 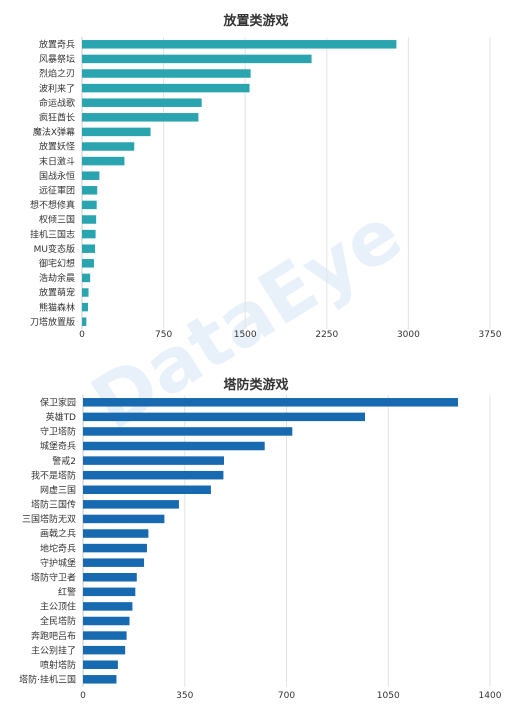 I want to click on category-label: 放置萌宠, so click(x=57, y=293).